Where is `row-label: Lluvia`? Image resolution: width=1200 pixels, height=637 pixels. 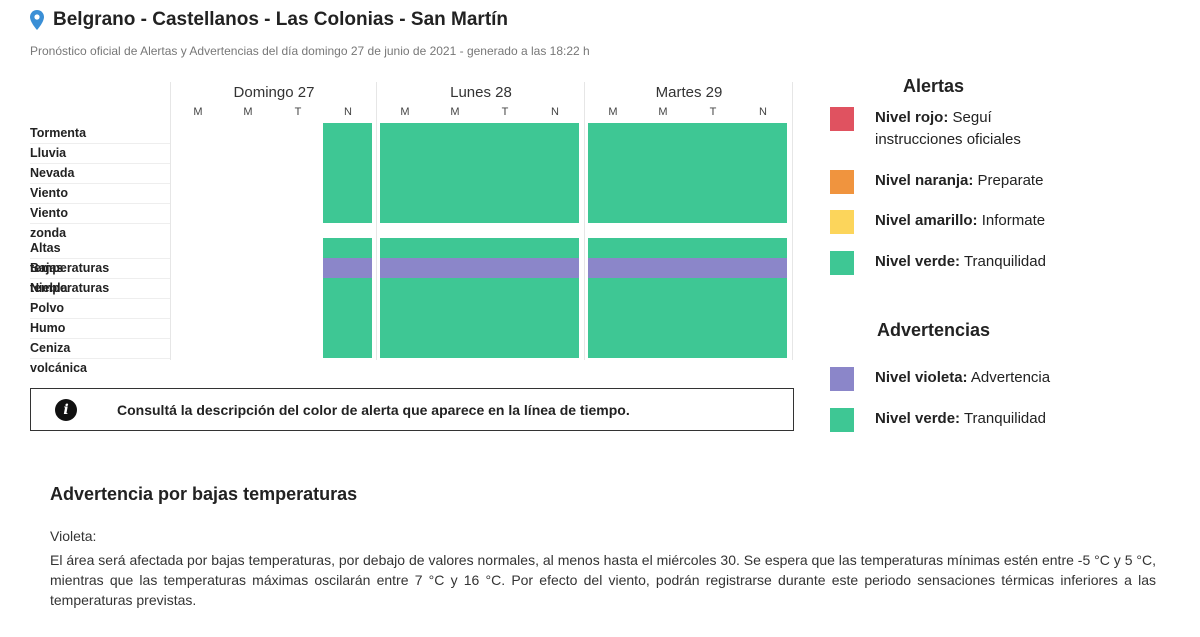 row-label: Lluvia is located at coordinates (48, 153).